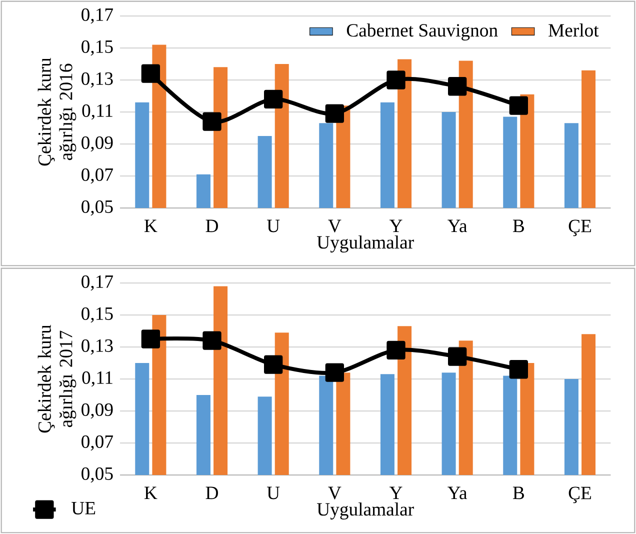 This screenshot has width=636, height=534. What do you see at coordinates (573, 30) in the screenshot?
I see `legend-label: Merlot` at bounding box center [573, 30].